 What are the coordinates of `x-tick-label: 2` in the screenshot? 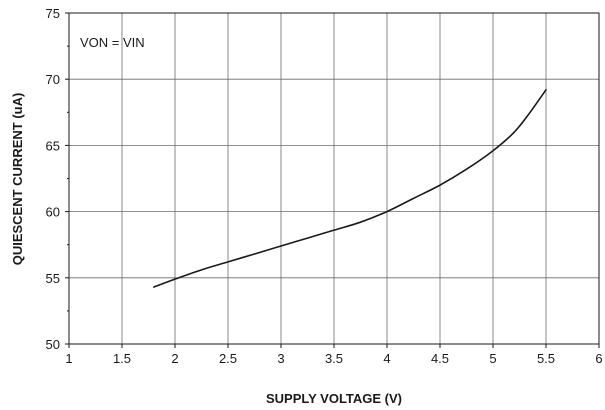 It's located at (174, 358).